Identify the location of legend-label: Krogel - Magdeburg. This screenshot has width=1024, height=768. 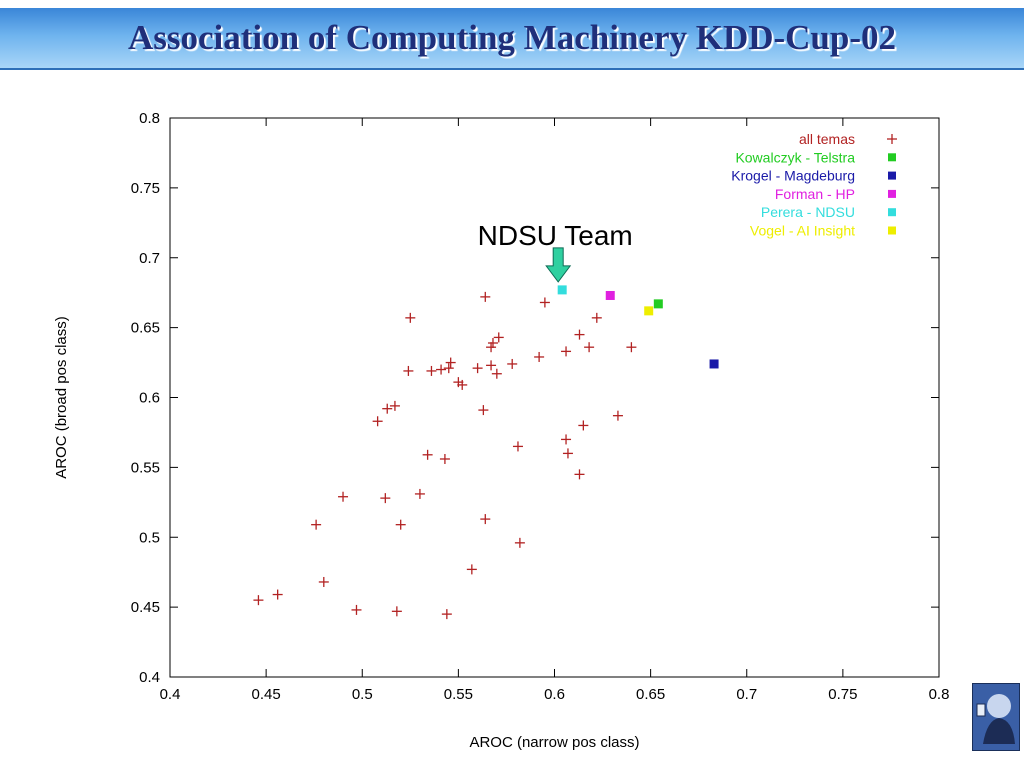
(793, 176).